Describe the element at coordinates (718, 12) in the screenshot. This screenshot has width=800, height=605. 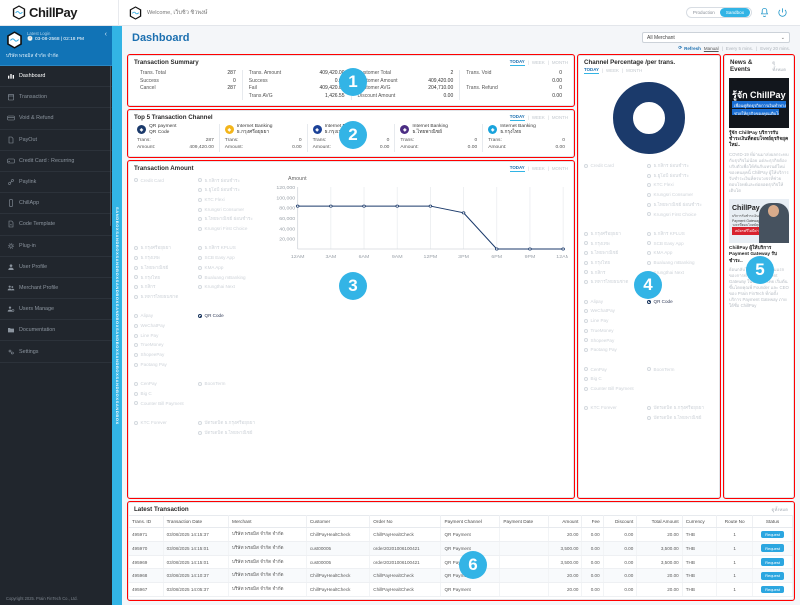
I see `environment-toggle: Production Sandbox` at that location.